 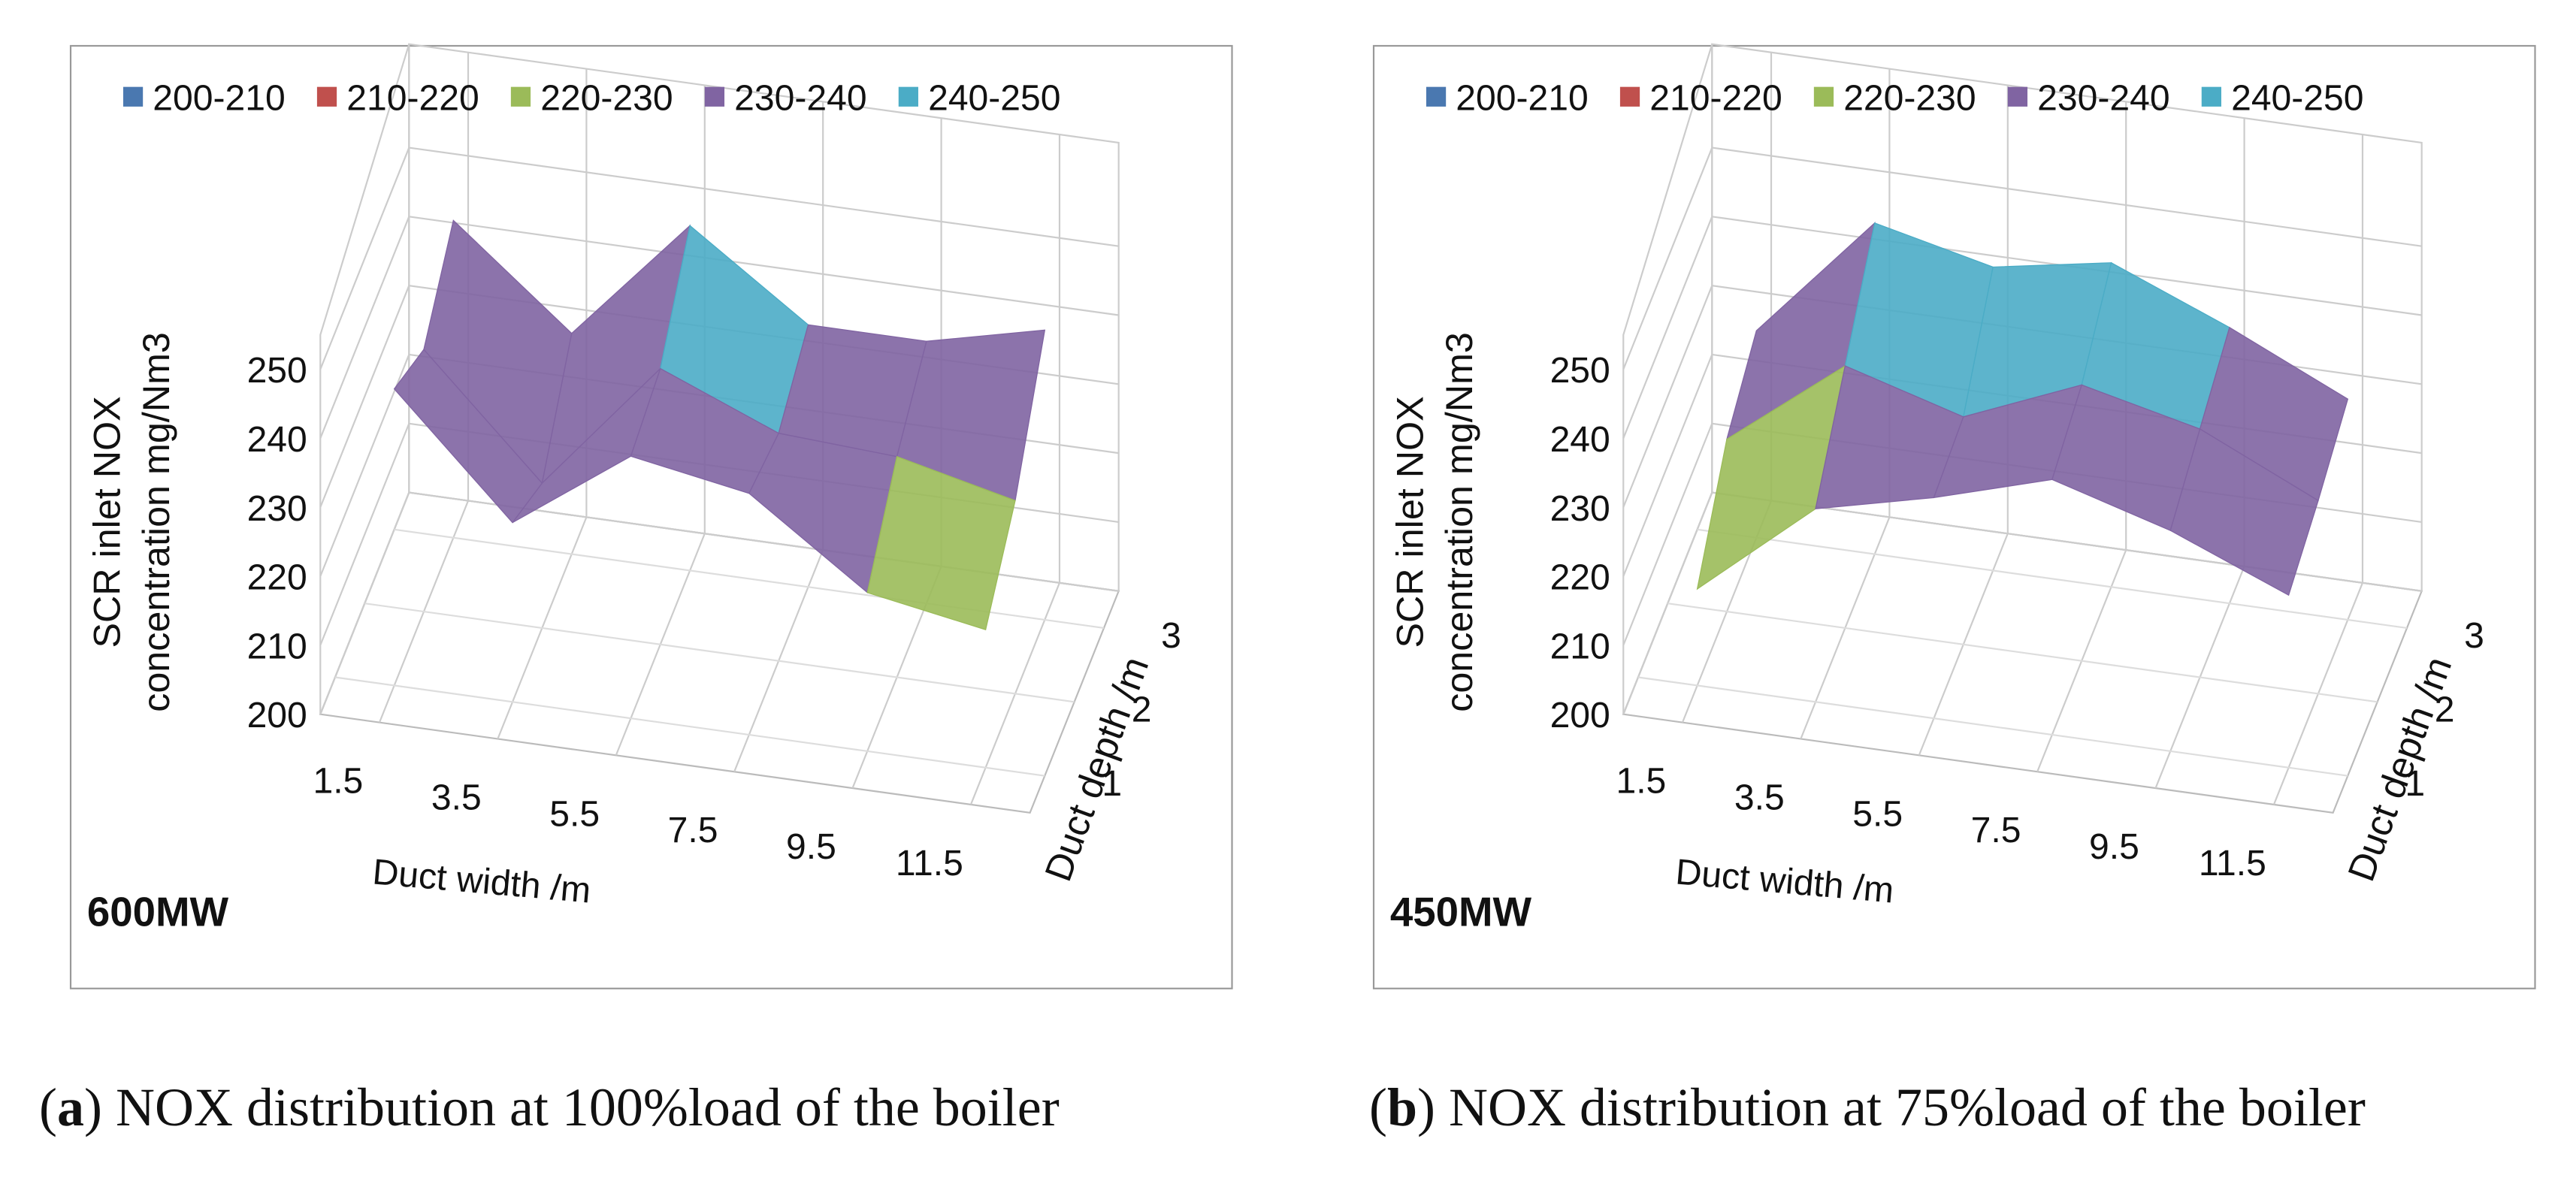 I want to click on panel-label: 600MW, so click(x=158, y=912).